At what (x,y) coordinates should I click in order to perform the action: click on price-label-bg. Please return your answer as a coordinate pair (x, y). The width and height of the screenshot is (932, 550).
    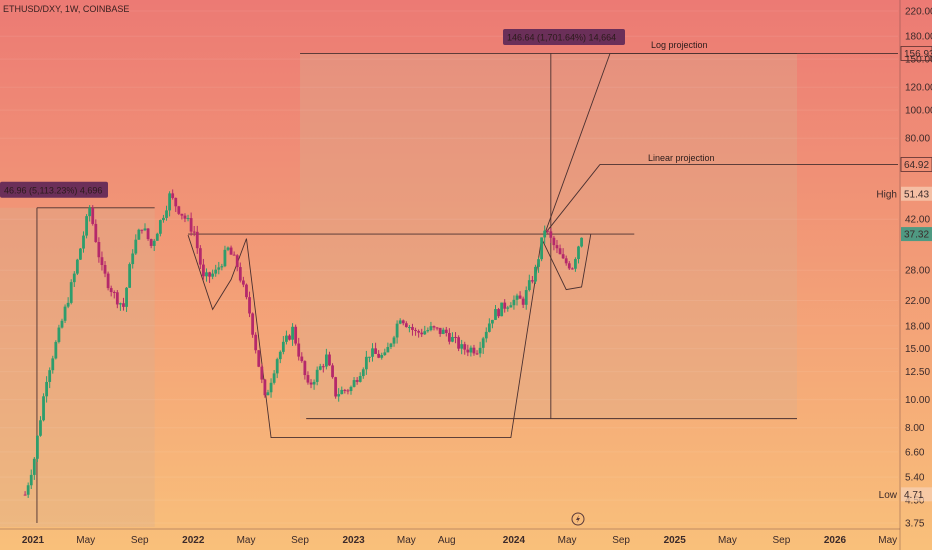
    Looking at the image, I should click on (916, 53).